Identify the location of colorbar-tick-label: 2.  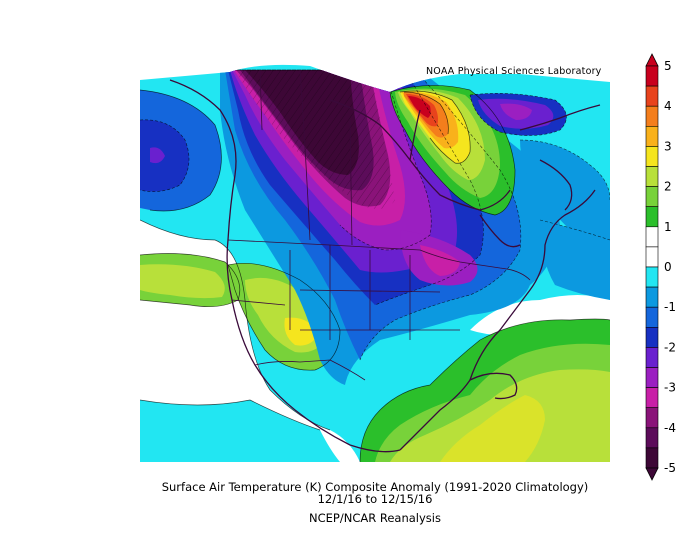
(668, 187).